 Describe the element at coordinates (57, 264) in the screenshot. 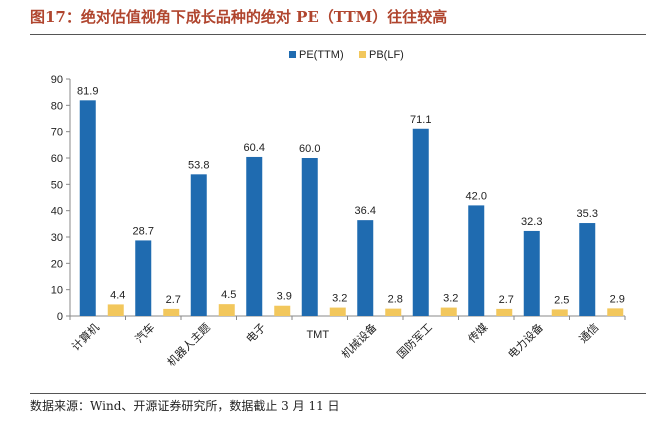

I see `y-tick-label: 20` at that location.